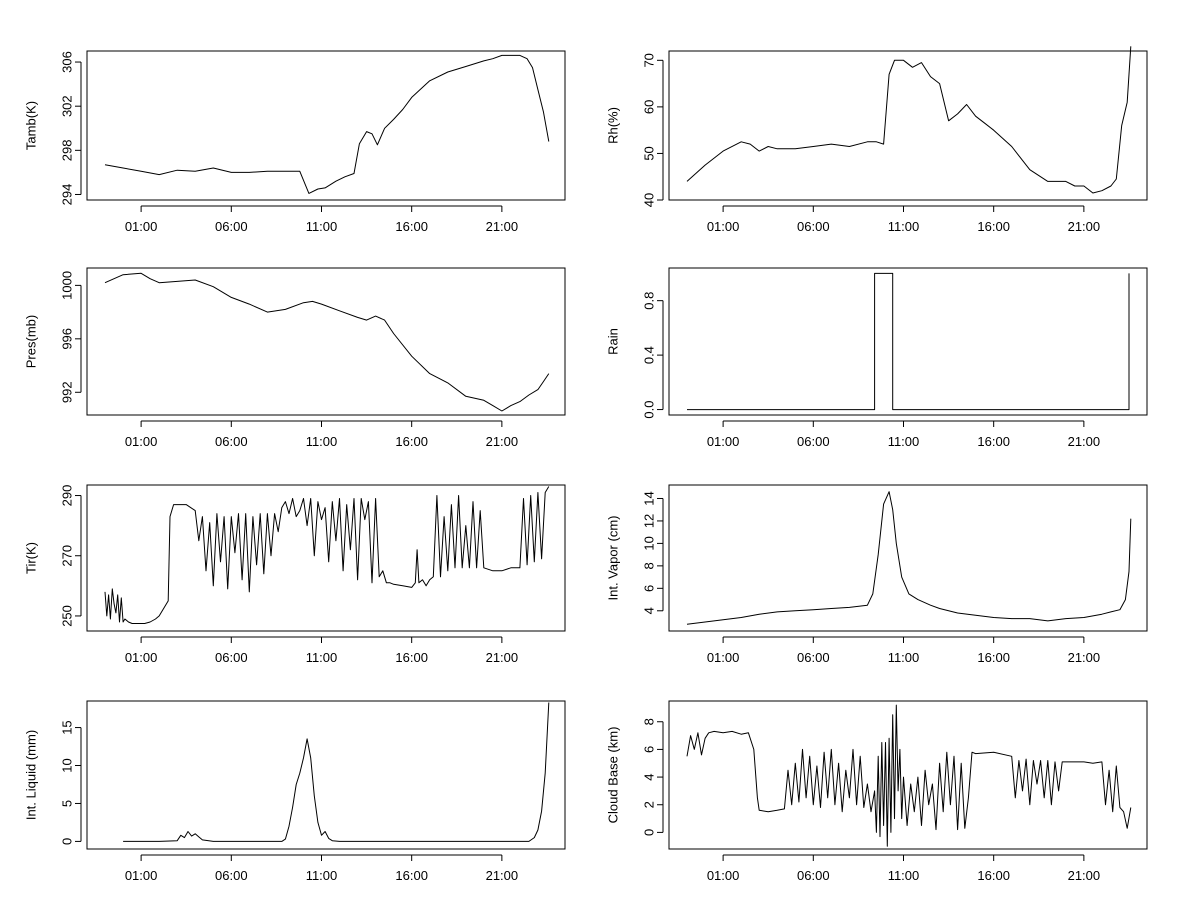  I want to click on cloud-base-y-tick-label: 4, so click(649, 776).